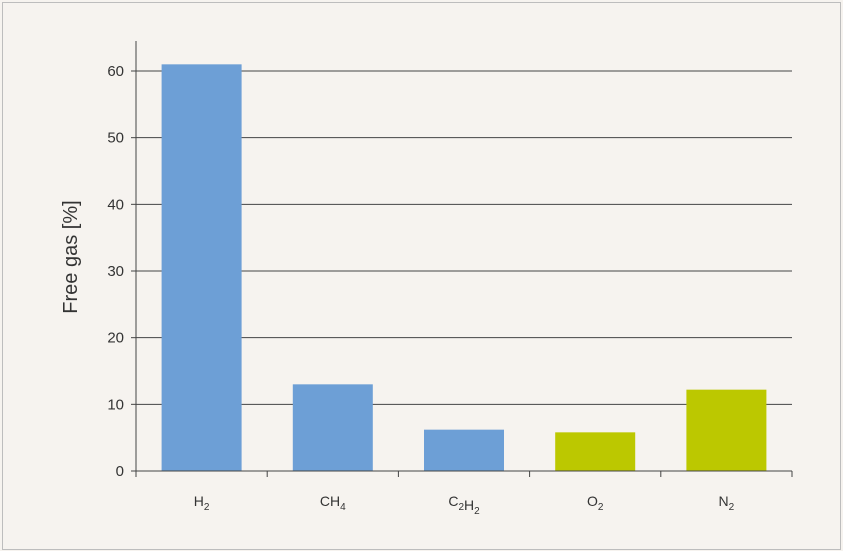 The image size is (843, 551). What do you see at coordinates (115, 404) in the screenshot?
I see `y-tick-label: 10` at bounding box center [115, 404].